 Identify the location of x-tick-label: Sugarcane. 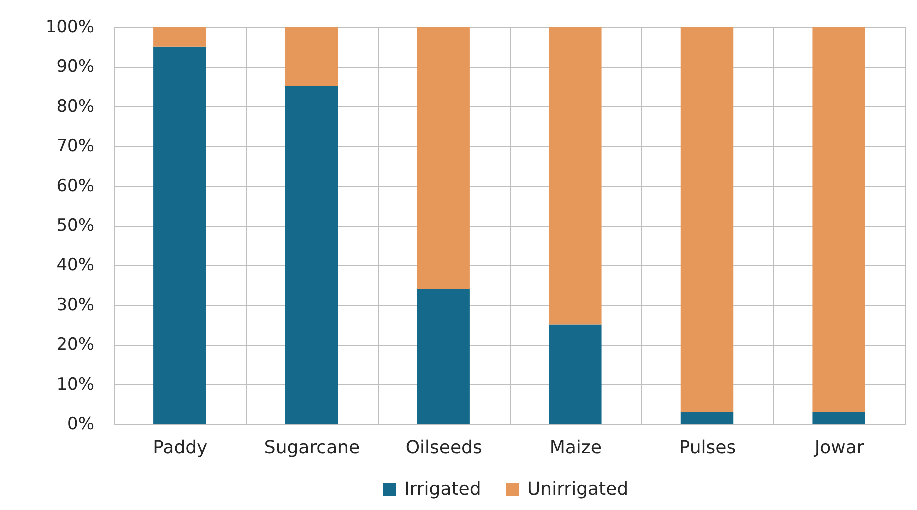
(312, 448).